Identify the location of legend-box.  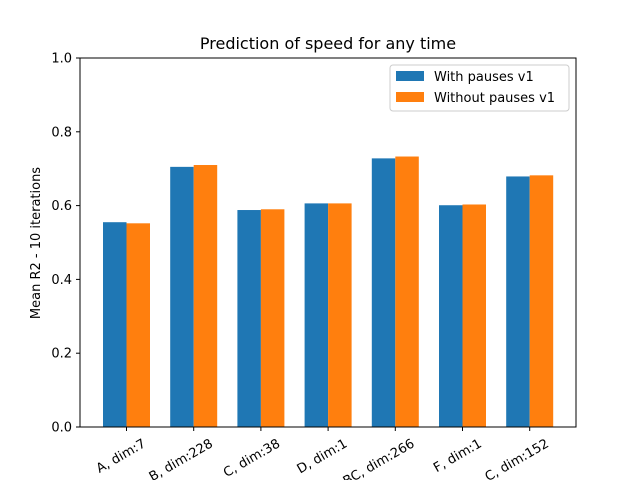
(479, 88).